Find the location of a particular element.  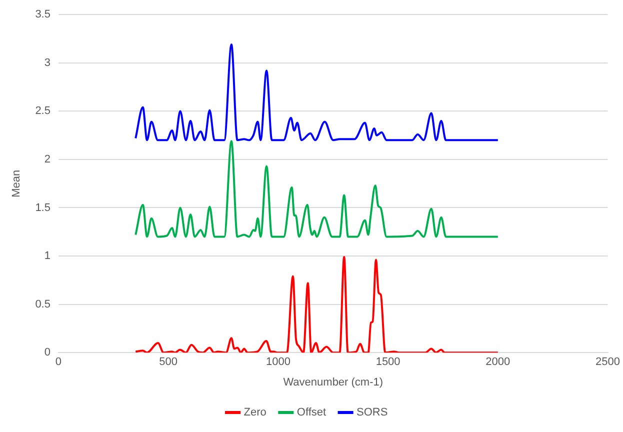

y-tick-label: 2 is located at coordinates (47, 159).